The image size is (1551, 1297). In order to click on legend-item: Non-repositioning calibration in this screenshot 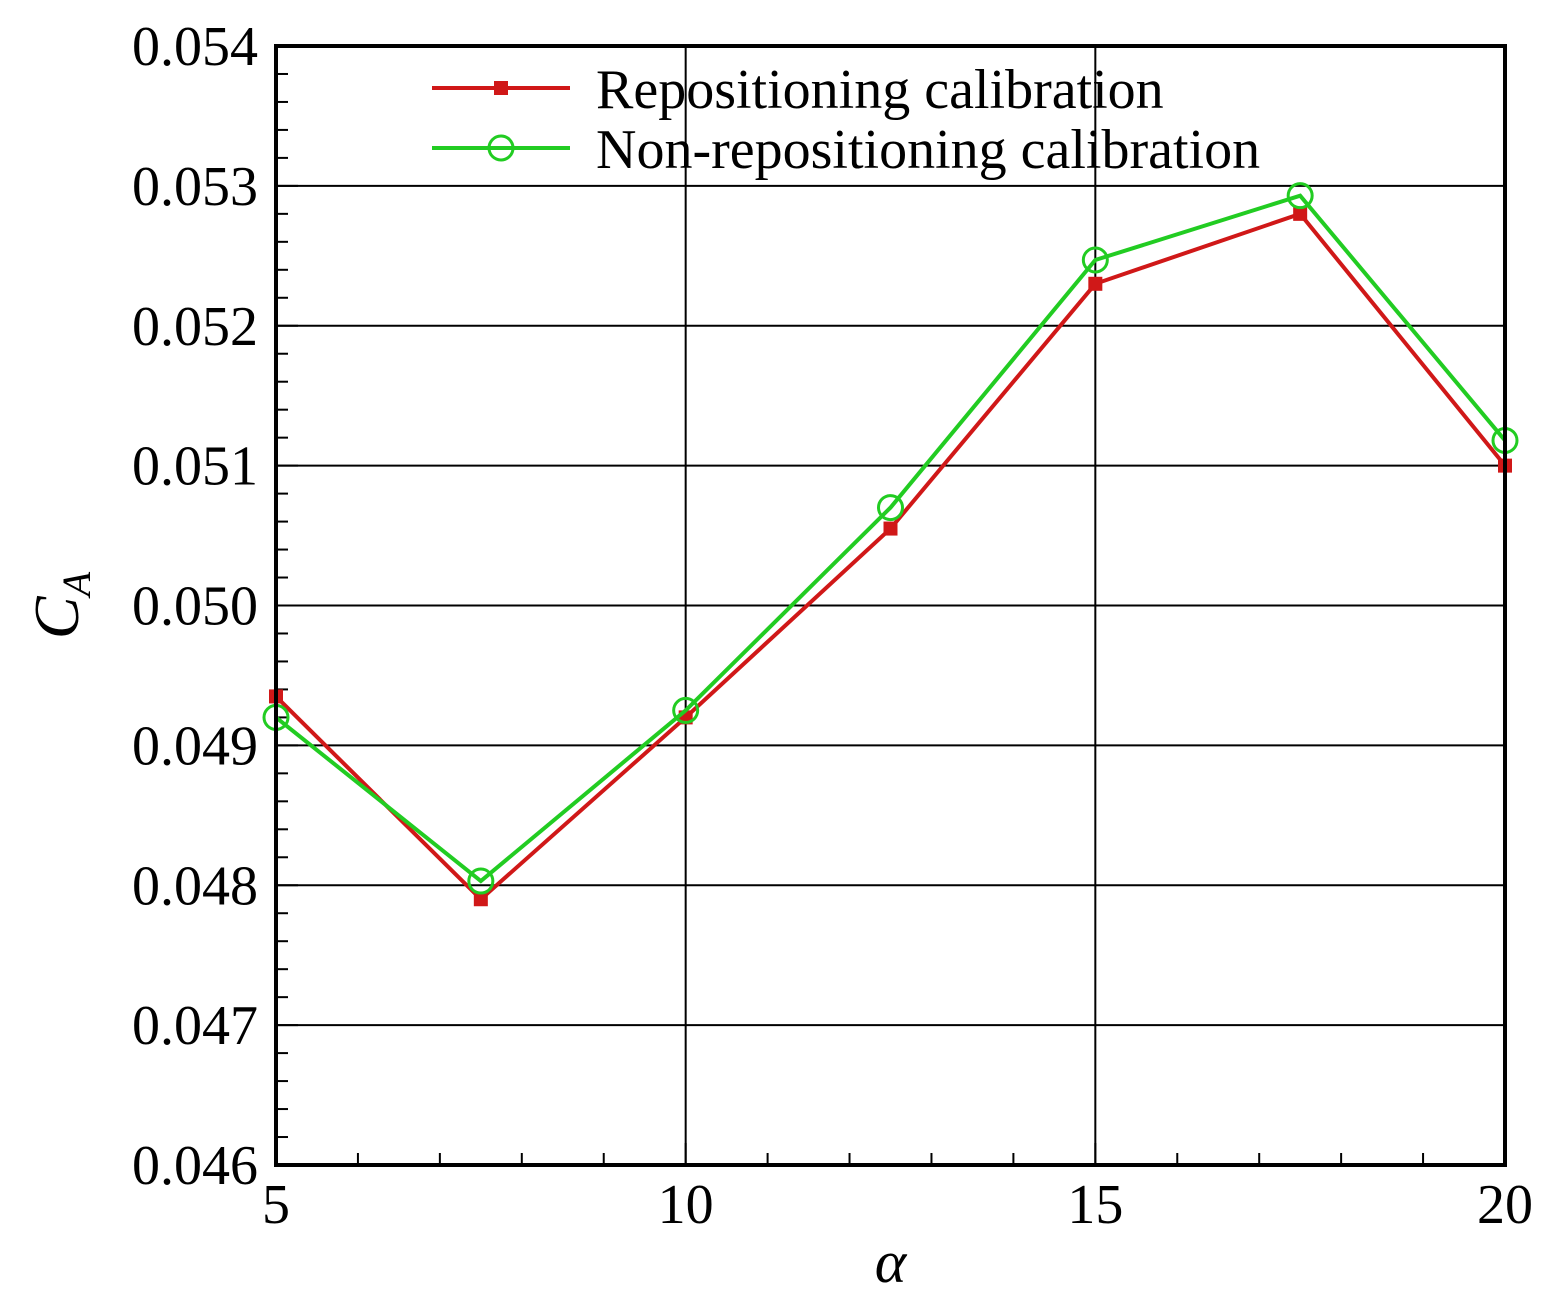, I will do `click(846, 150)`.